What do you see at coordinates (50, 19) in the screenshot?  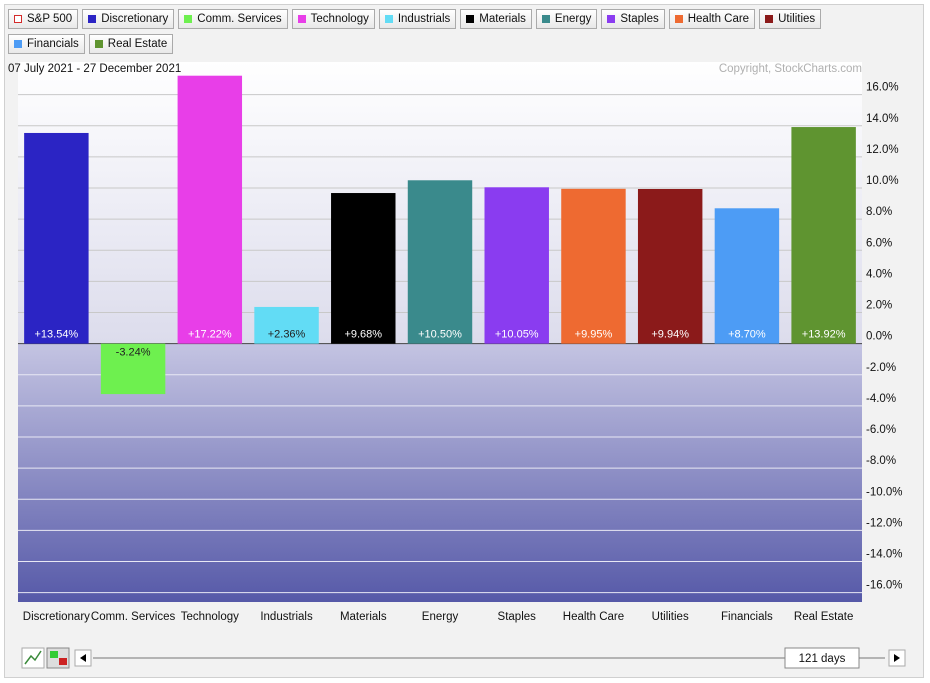 I see `legend-label: S&P 500` at bounding box center [50, 19].